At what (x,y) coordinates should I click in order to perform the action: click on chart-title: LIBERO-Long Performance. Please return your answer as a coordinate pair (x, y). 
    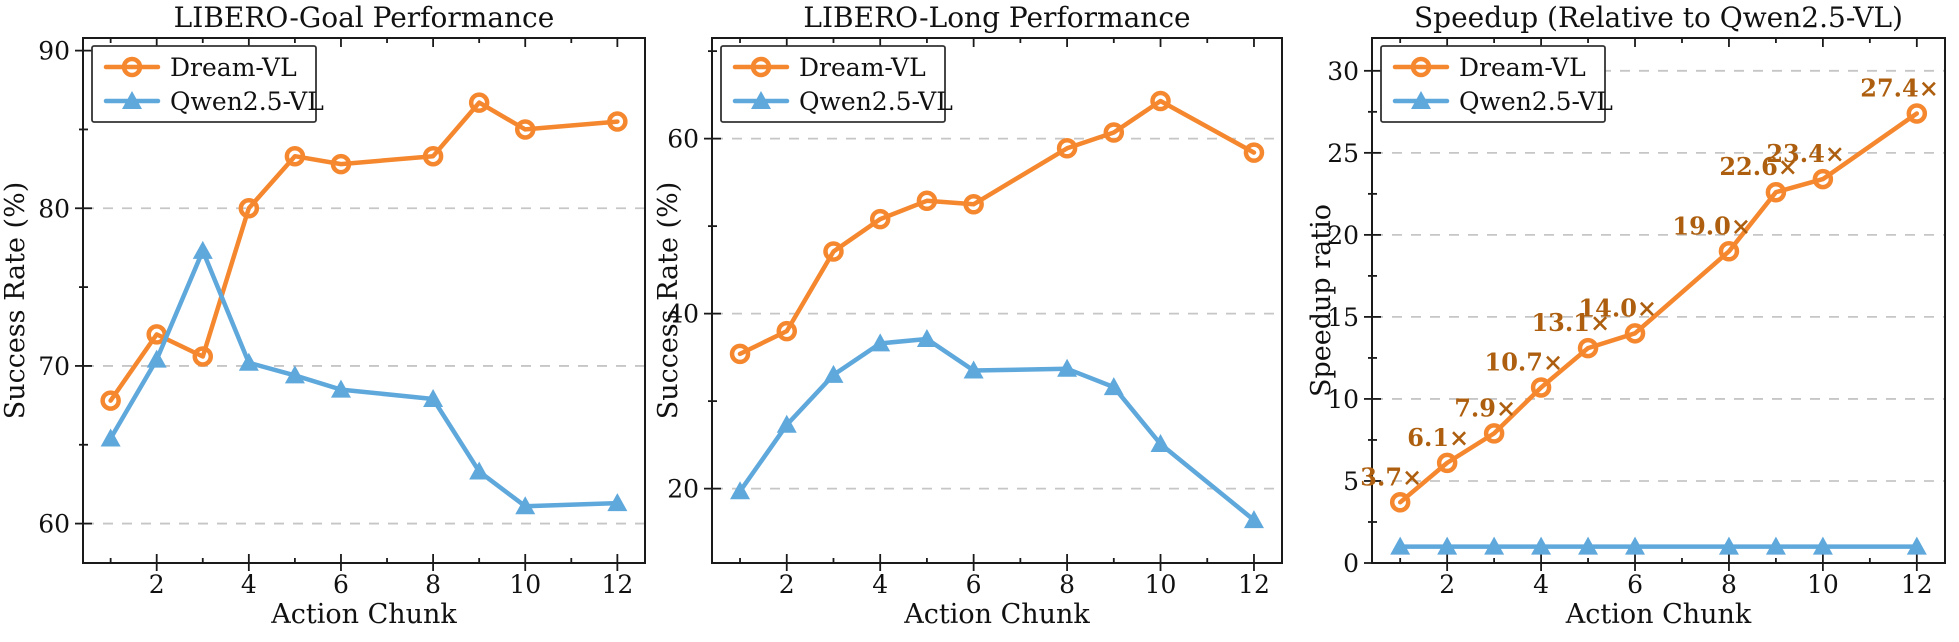
    Looking at the image, I should click on (996, 17).